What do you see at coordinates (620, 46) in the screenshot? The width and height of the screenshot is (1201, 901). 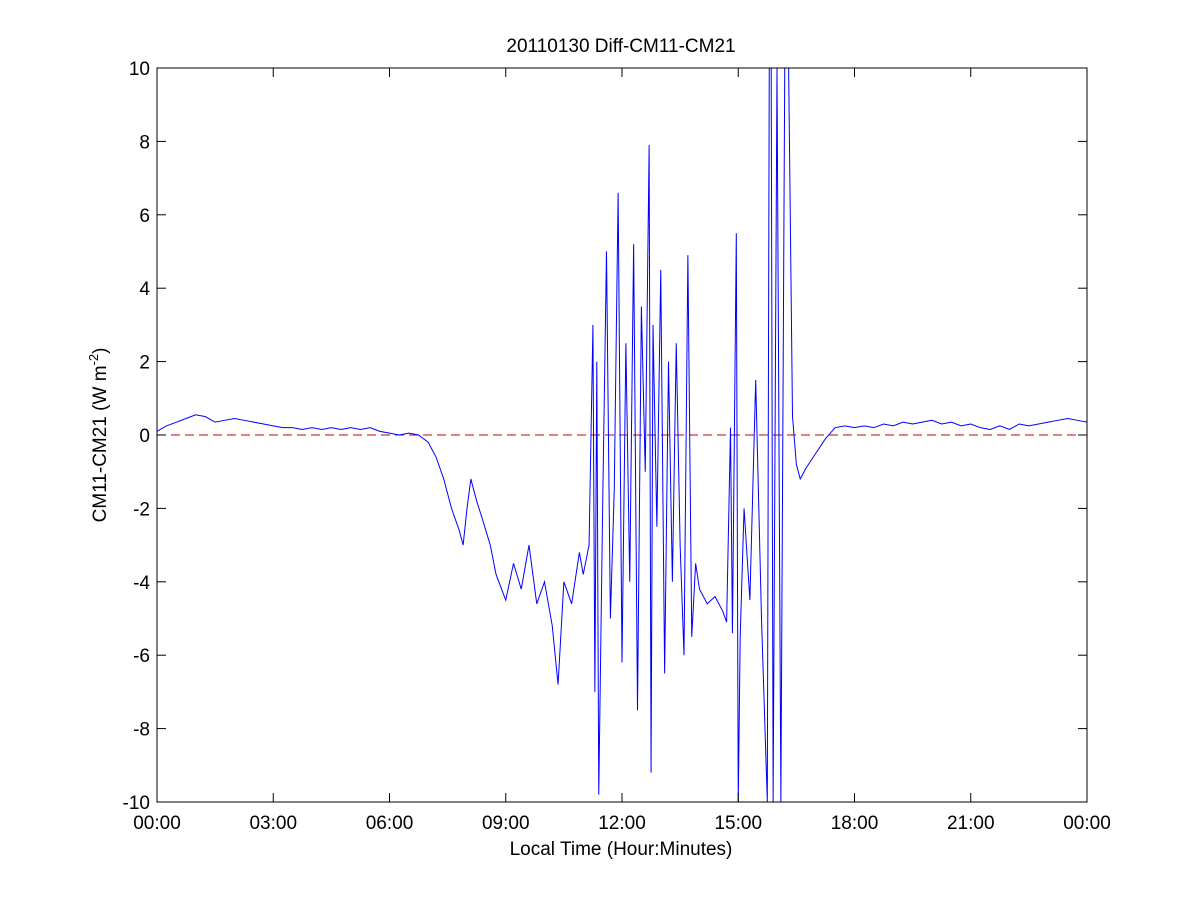 I see `chart-title: 20110130 Diff-CM11-CM21` at bounding box center [620, 46].